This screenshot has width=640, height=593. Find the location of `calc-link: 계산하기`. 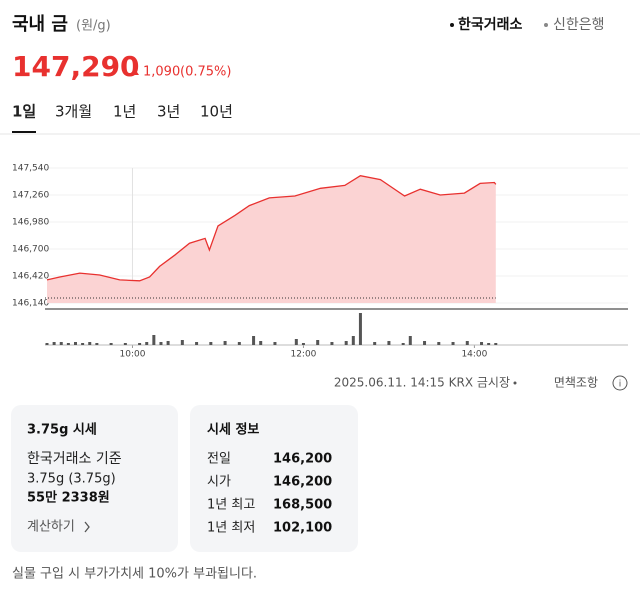

calc-link: 계산하기 is located at coordinates (51, 527).